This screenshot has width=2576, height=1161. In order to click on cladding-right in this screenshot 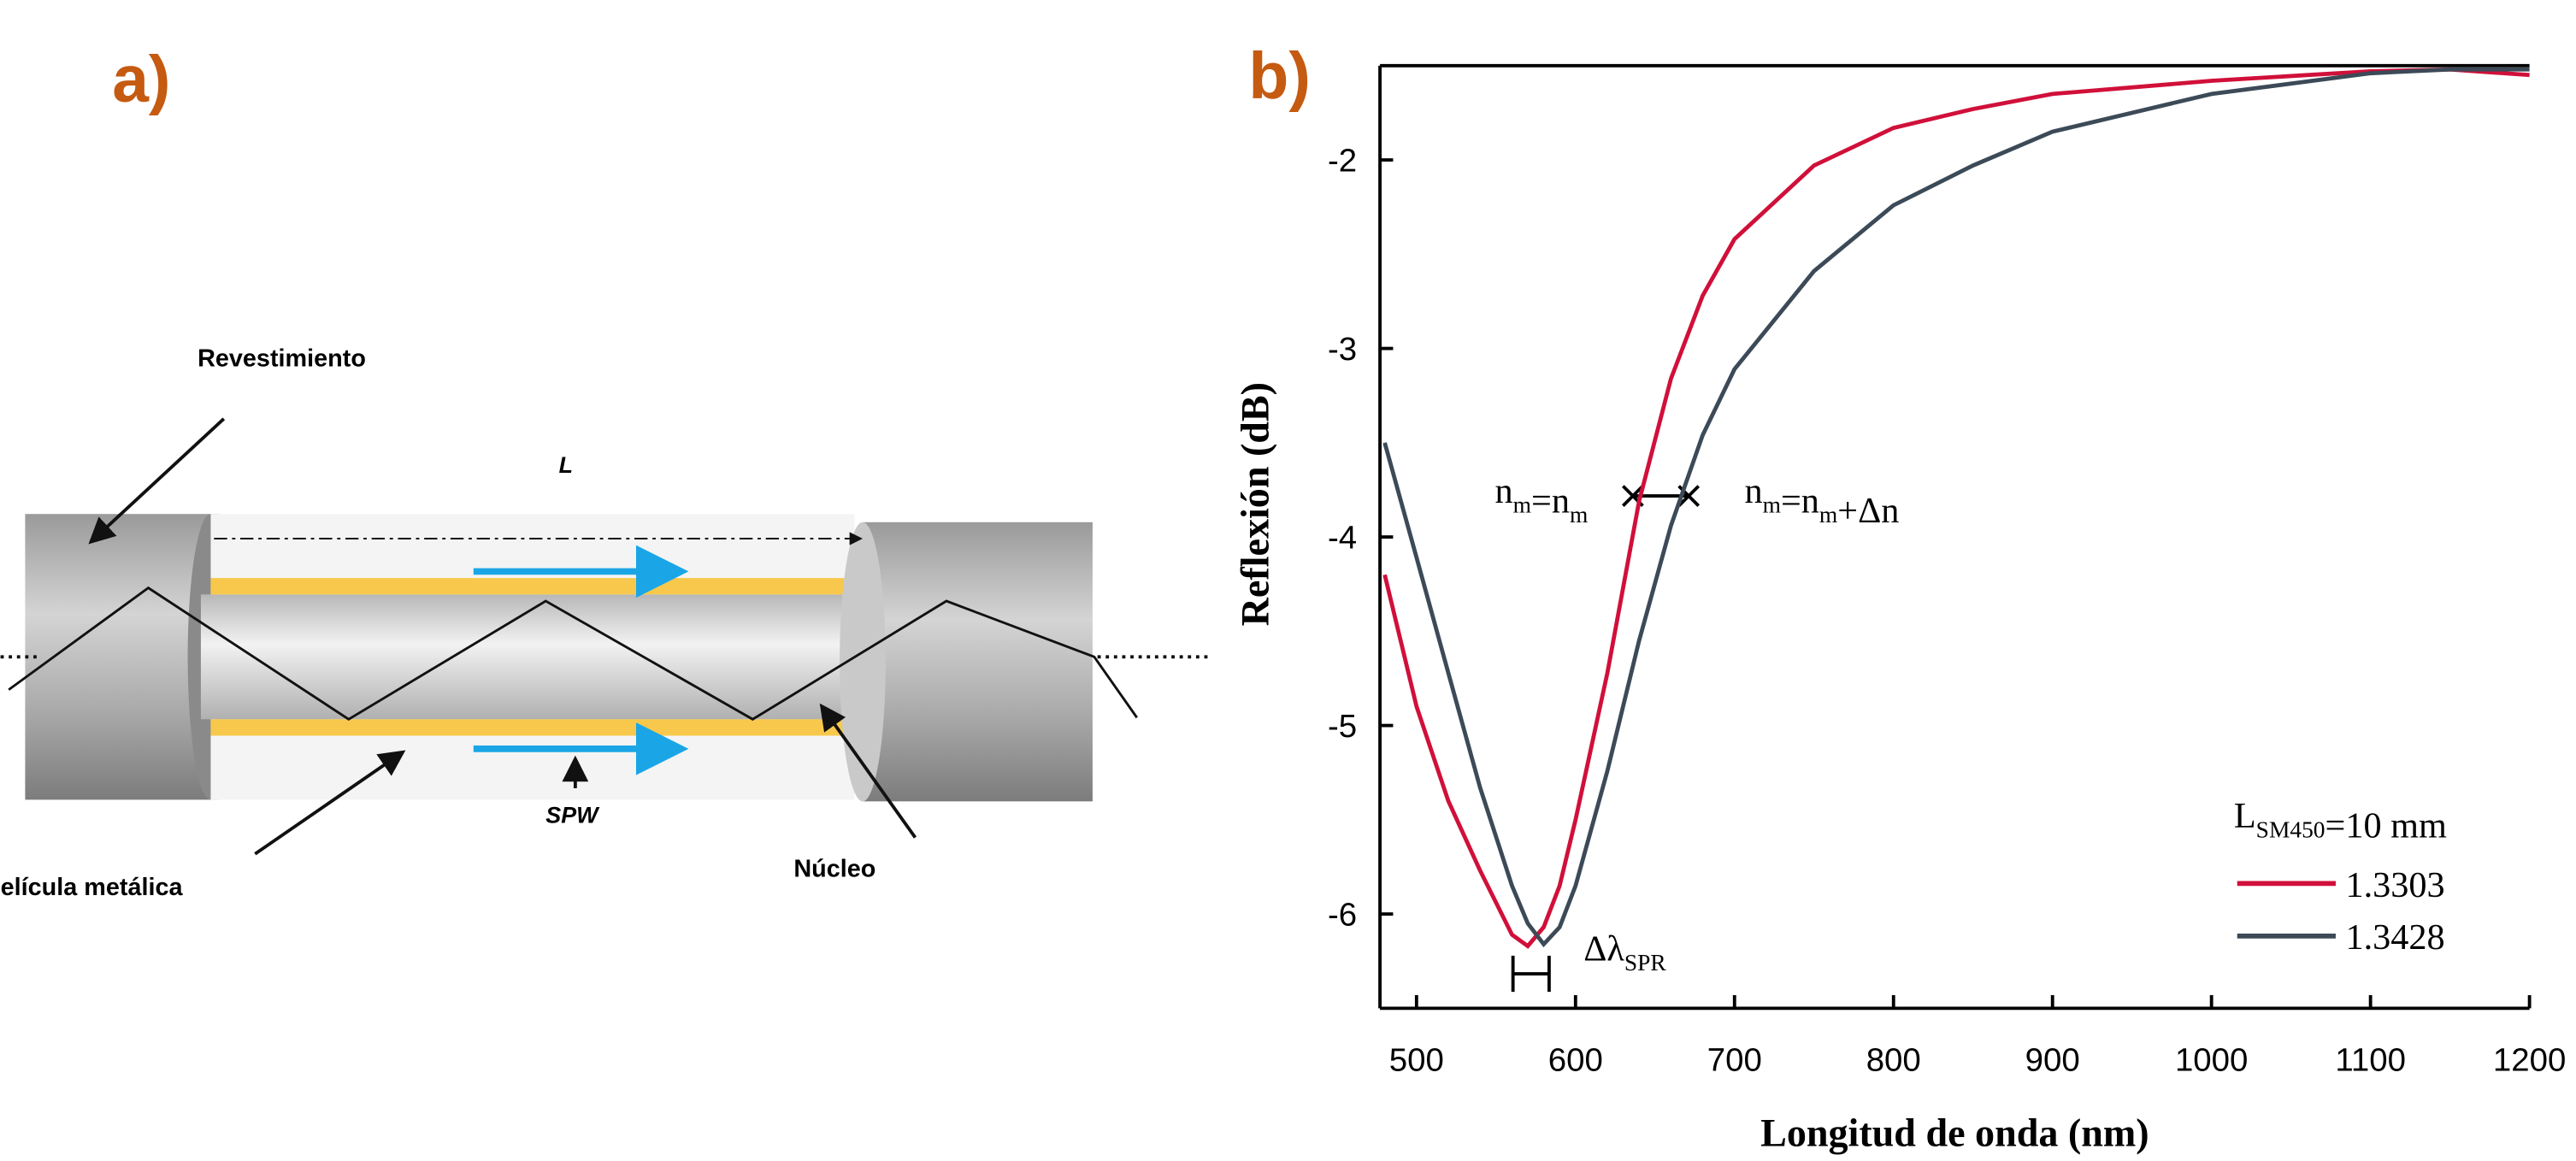, I will do `click(978, 662)`.